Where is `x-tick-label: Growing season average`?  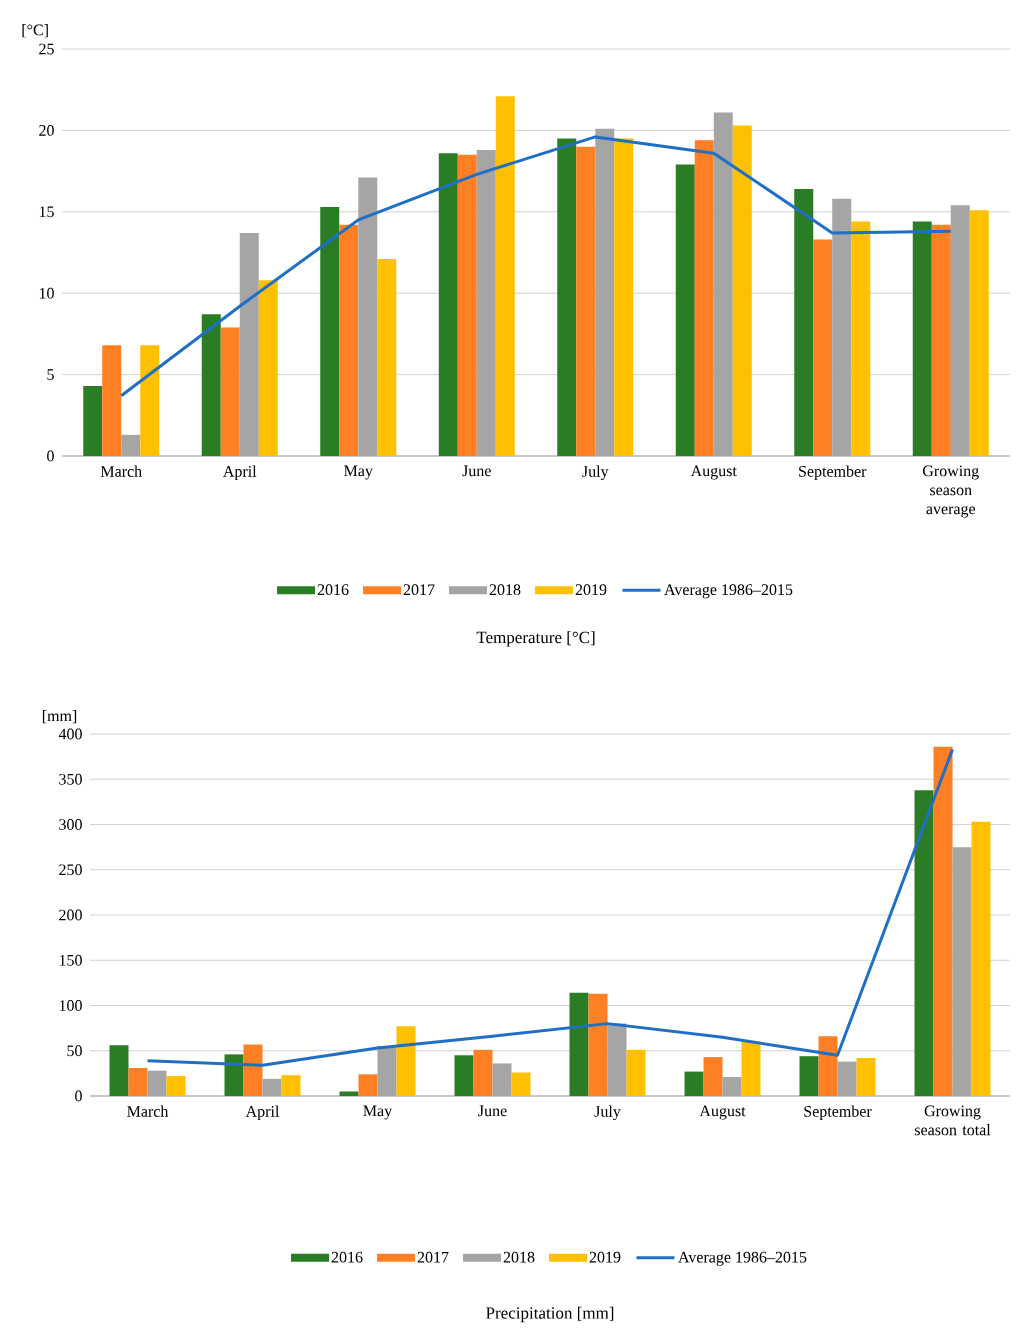
x-tick-label: Growing season average is located at coordinates (950, 491).